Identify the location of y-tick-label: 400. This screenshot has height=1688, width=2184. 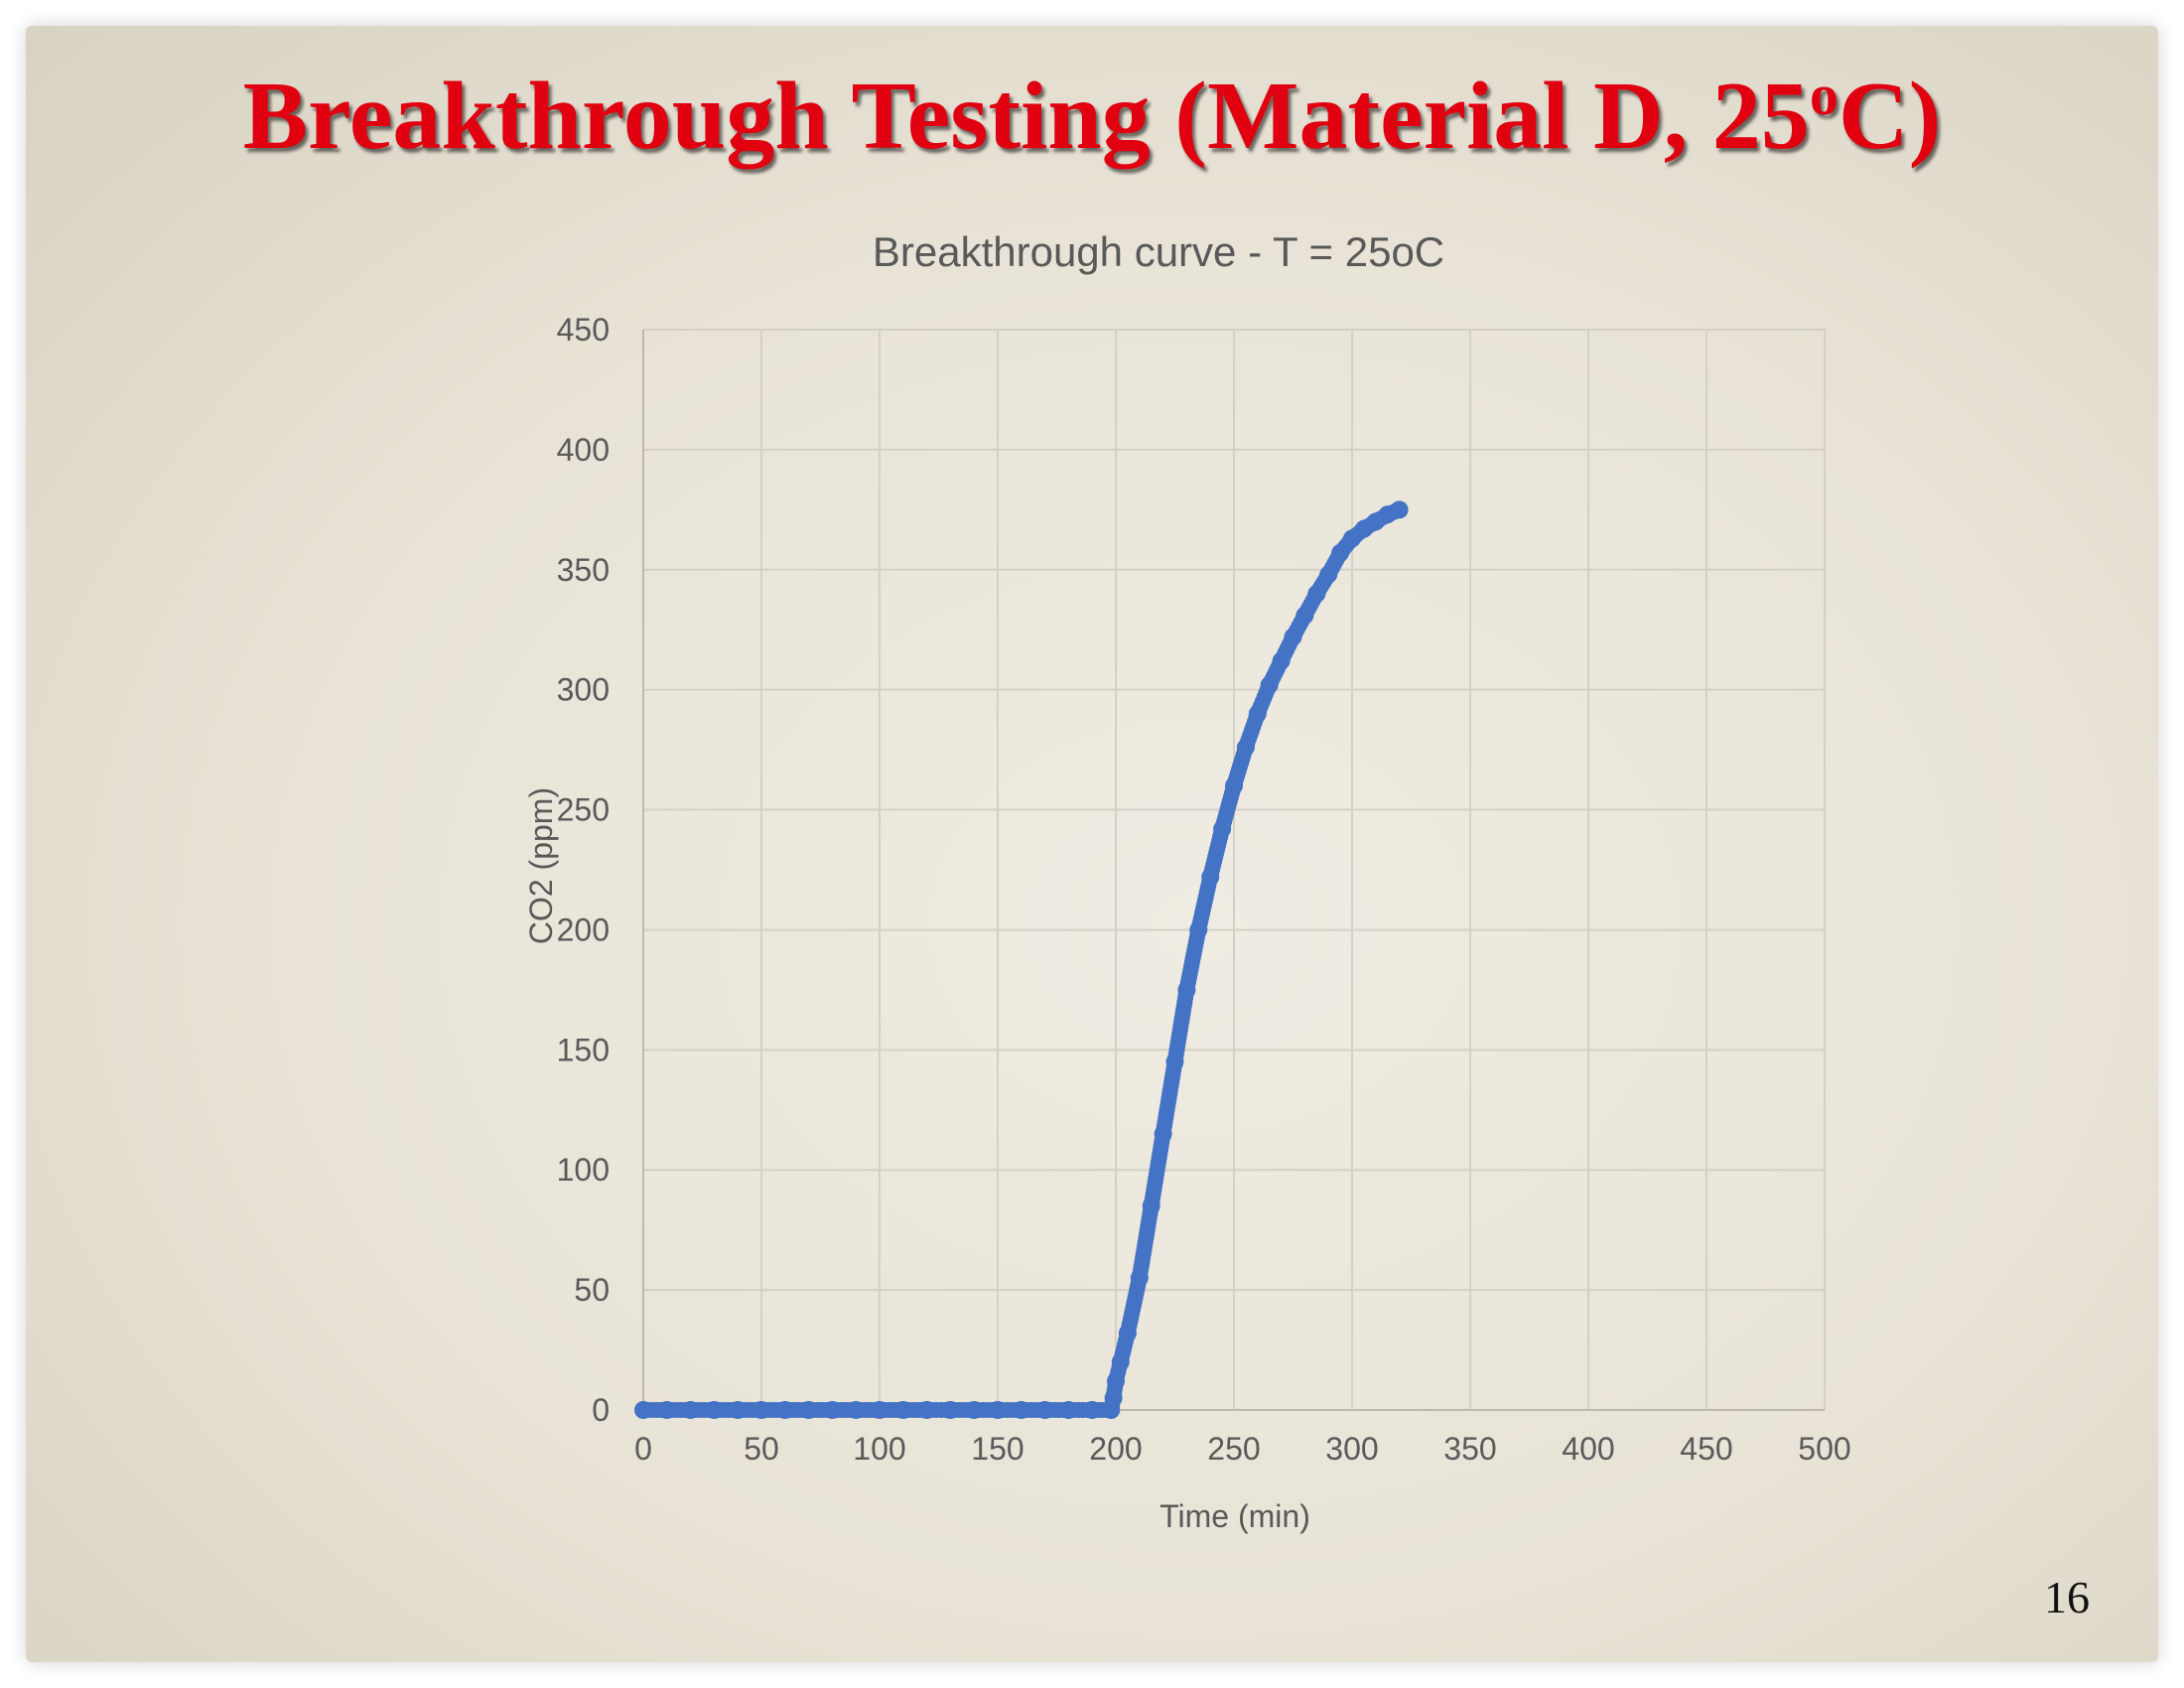
(583, 450).